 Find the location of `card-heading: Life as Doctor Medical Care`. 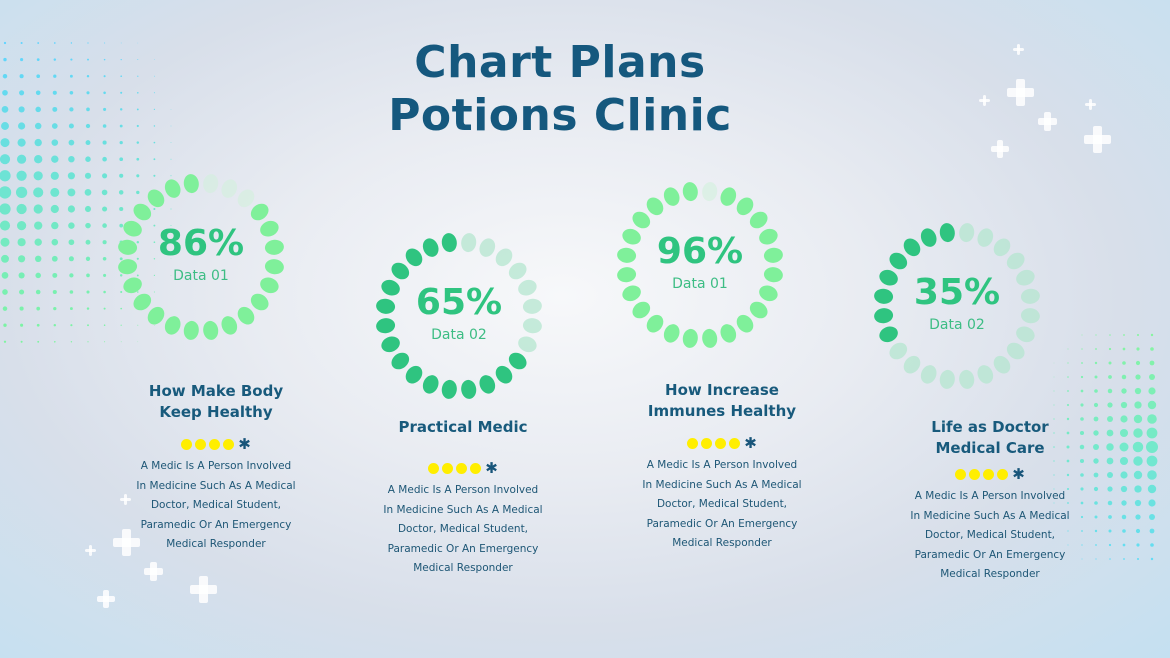

card-heading: Life as Doctor Medical Care is located at coordinates (990, 437).